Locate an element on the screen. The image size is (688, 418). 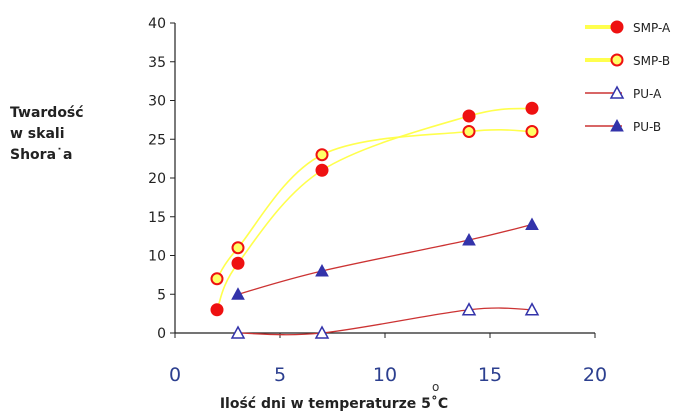
x-tick-label: 15 is located at coordinates (490, 375).